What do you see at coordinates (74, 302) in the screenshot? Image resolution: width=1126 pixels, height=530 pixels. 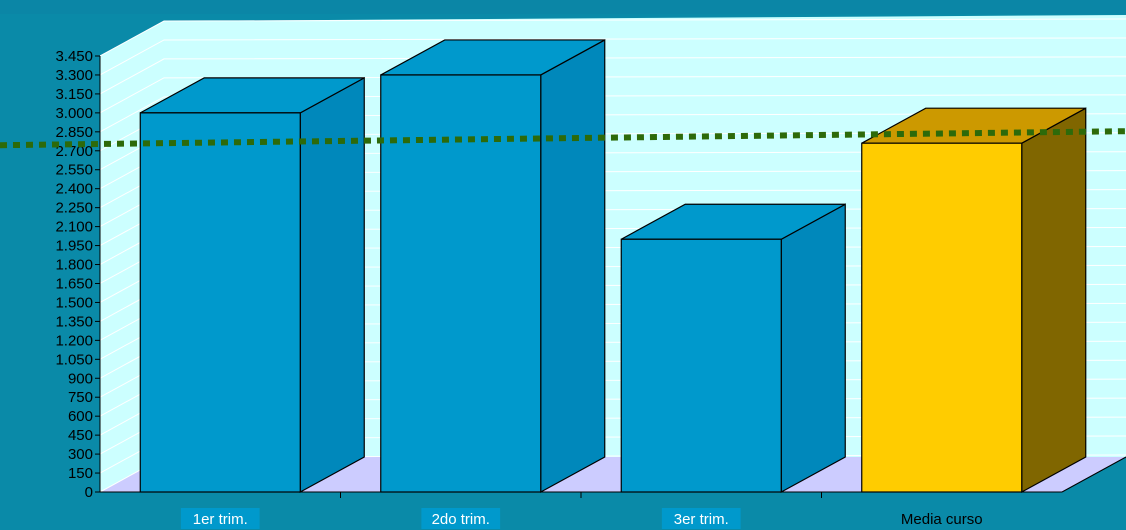 I see `y-tick-label: 1.500` at bounding box center [74, 302].